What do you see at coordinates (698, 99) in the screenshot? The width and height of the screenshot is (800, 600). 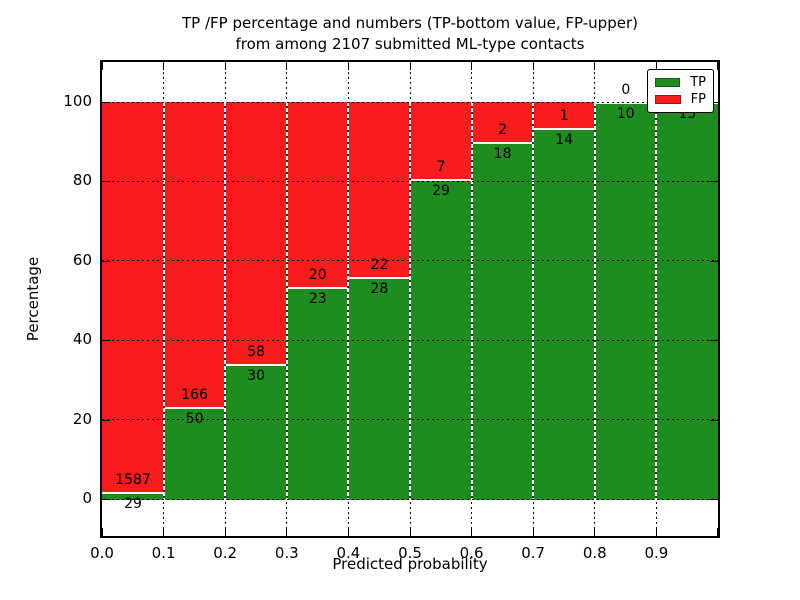 I see `fp-legend-label: FP` at bounding box center [698, 99].